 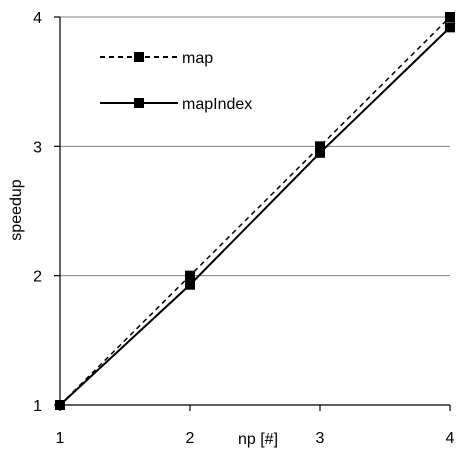 I want to click on legend-label-map: map, so click(x=197, y=58).